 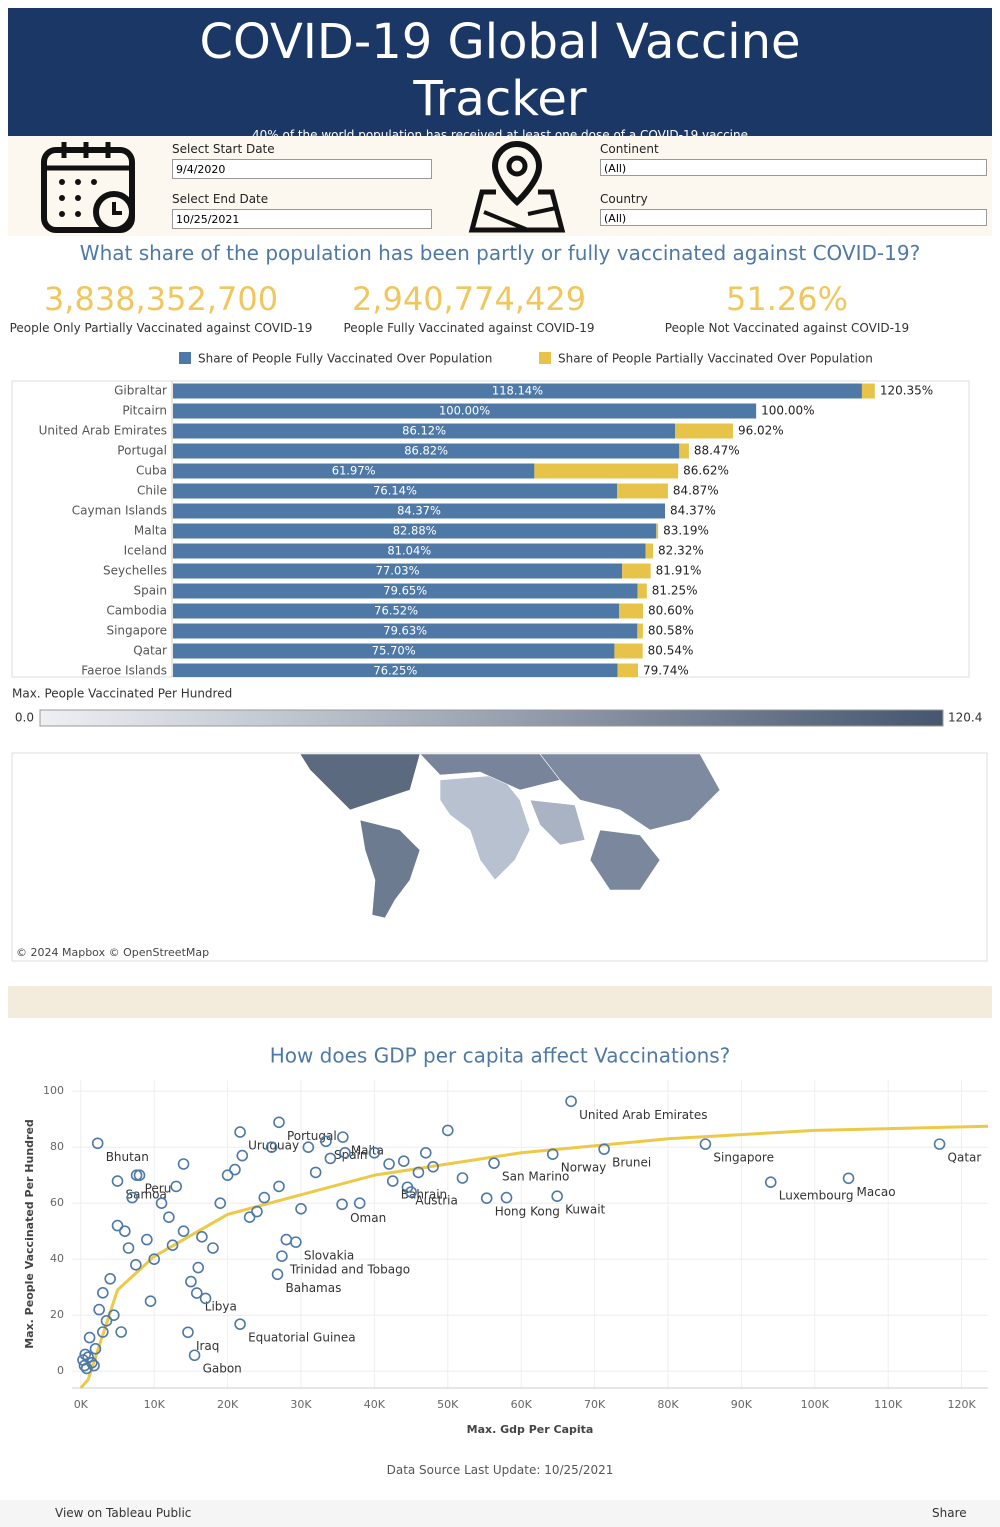 What do you see at coordinates (221, 1307) in the screenshot?
I see `point-label: Libya` at bounding box center [221, 1307].